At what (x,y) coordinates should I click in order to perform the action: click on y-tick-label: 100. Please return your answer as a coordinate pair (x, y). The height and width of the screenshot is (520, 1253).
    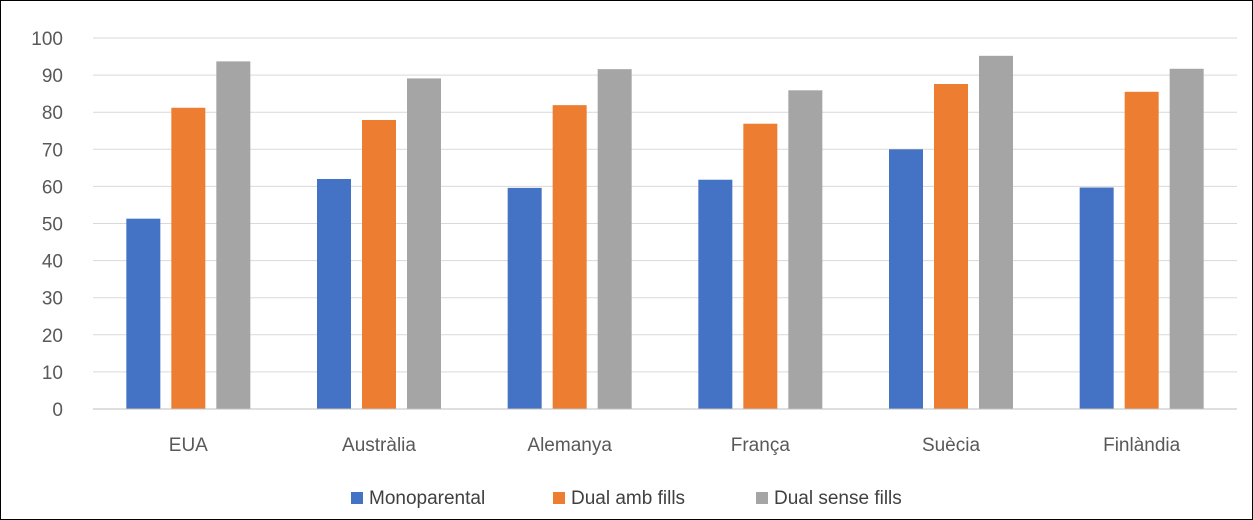
    Looking at the image, I should click on (47, 39).